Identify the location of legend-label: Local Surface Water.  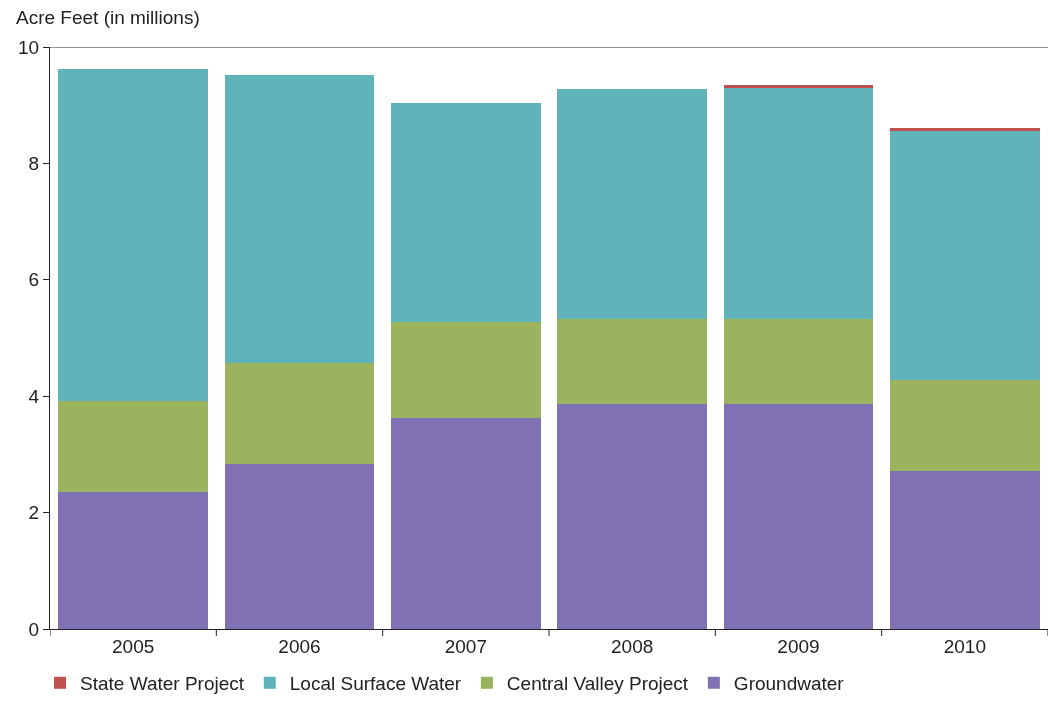
(375, 684).